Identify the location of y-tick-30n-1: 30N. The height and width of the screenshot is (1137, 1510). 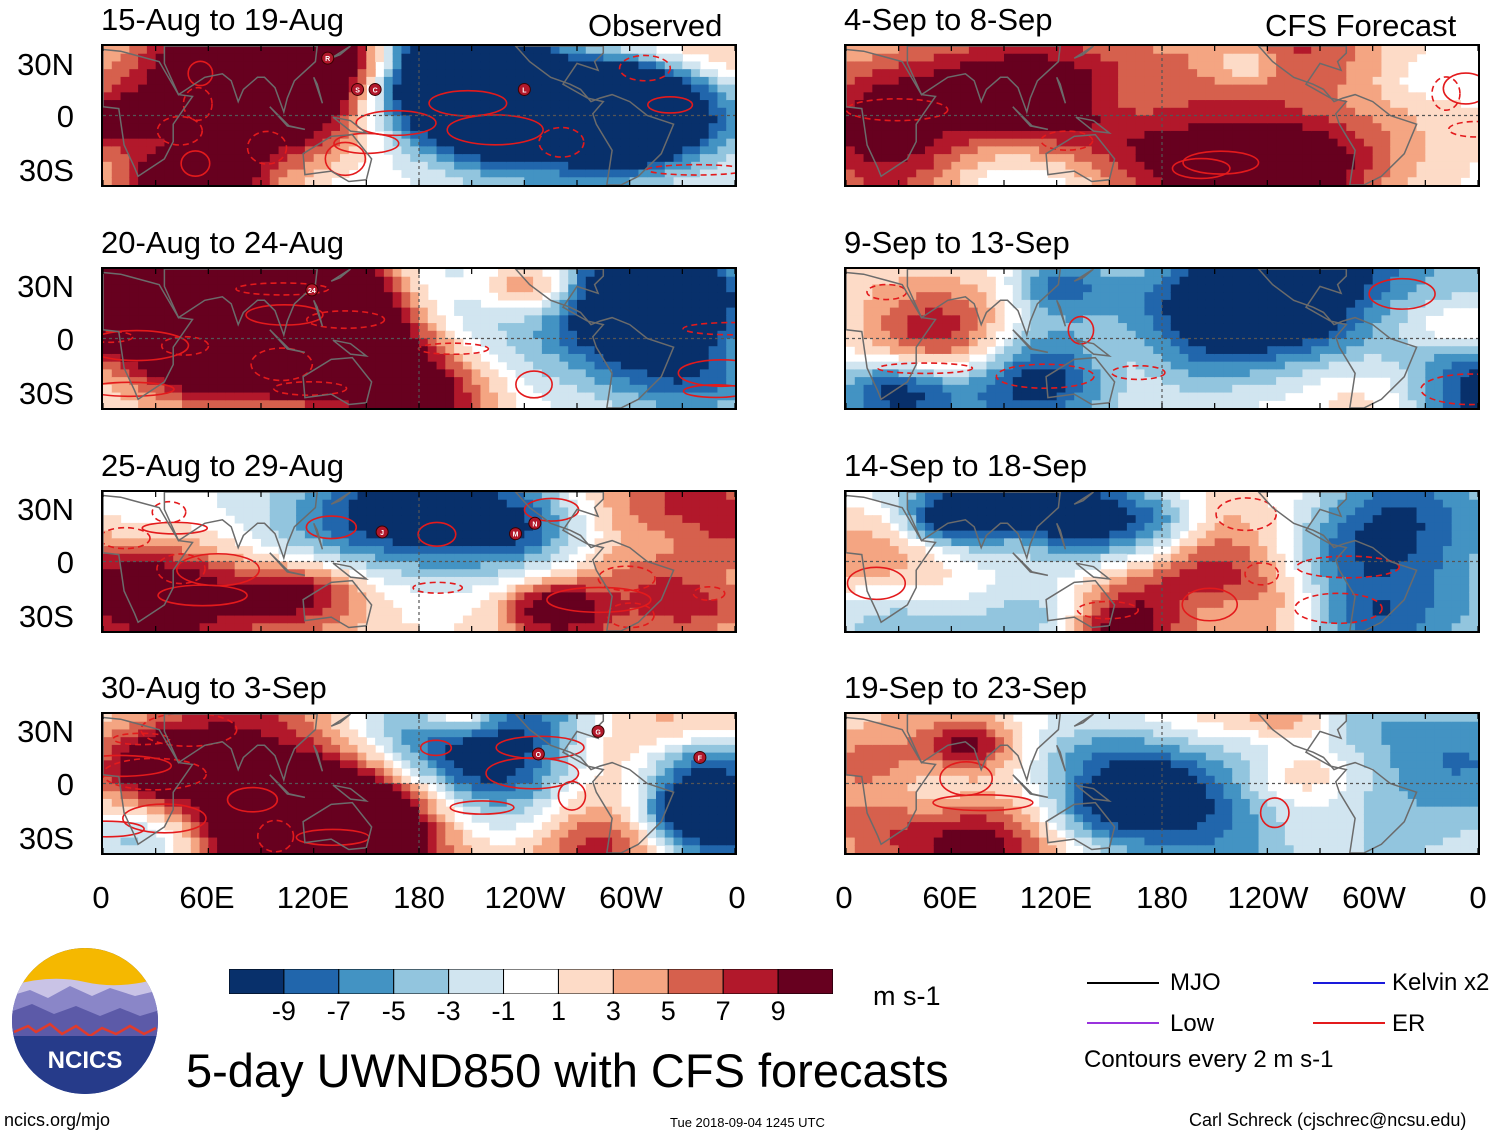
(45, 64).